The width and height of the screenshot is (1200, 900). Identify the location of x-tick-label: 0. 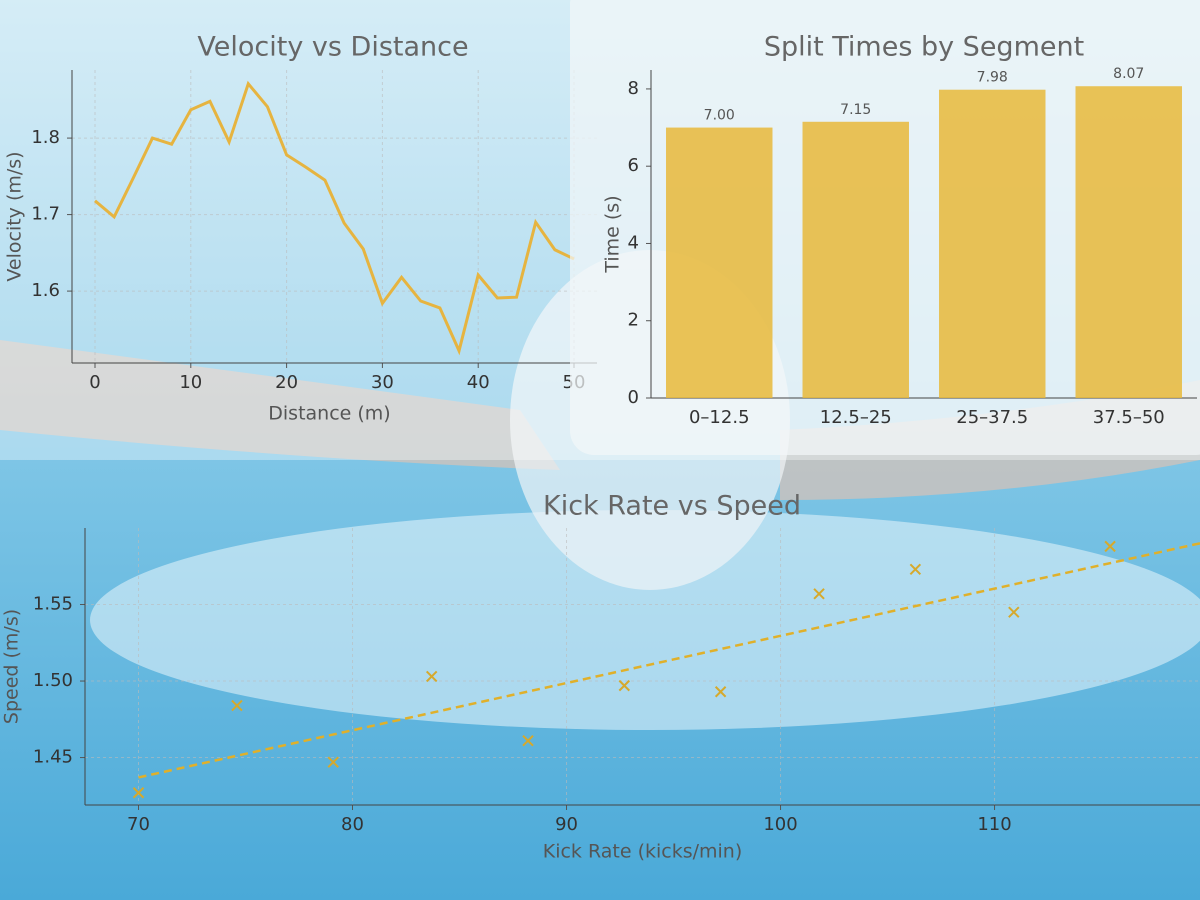
(94, 382).